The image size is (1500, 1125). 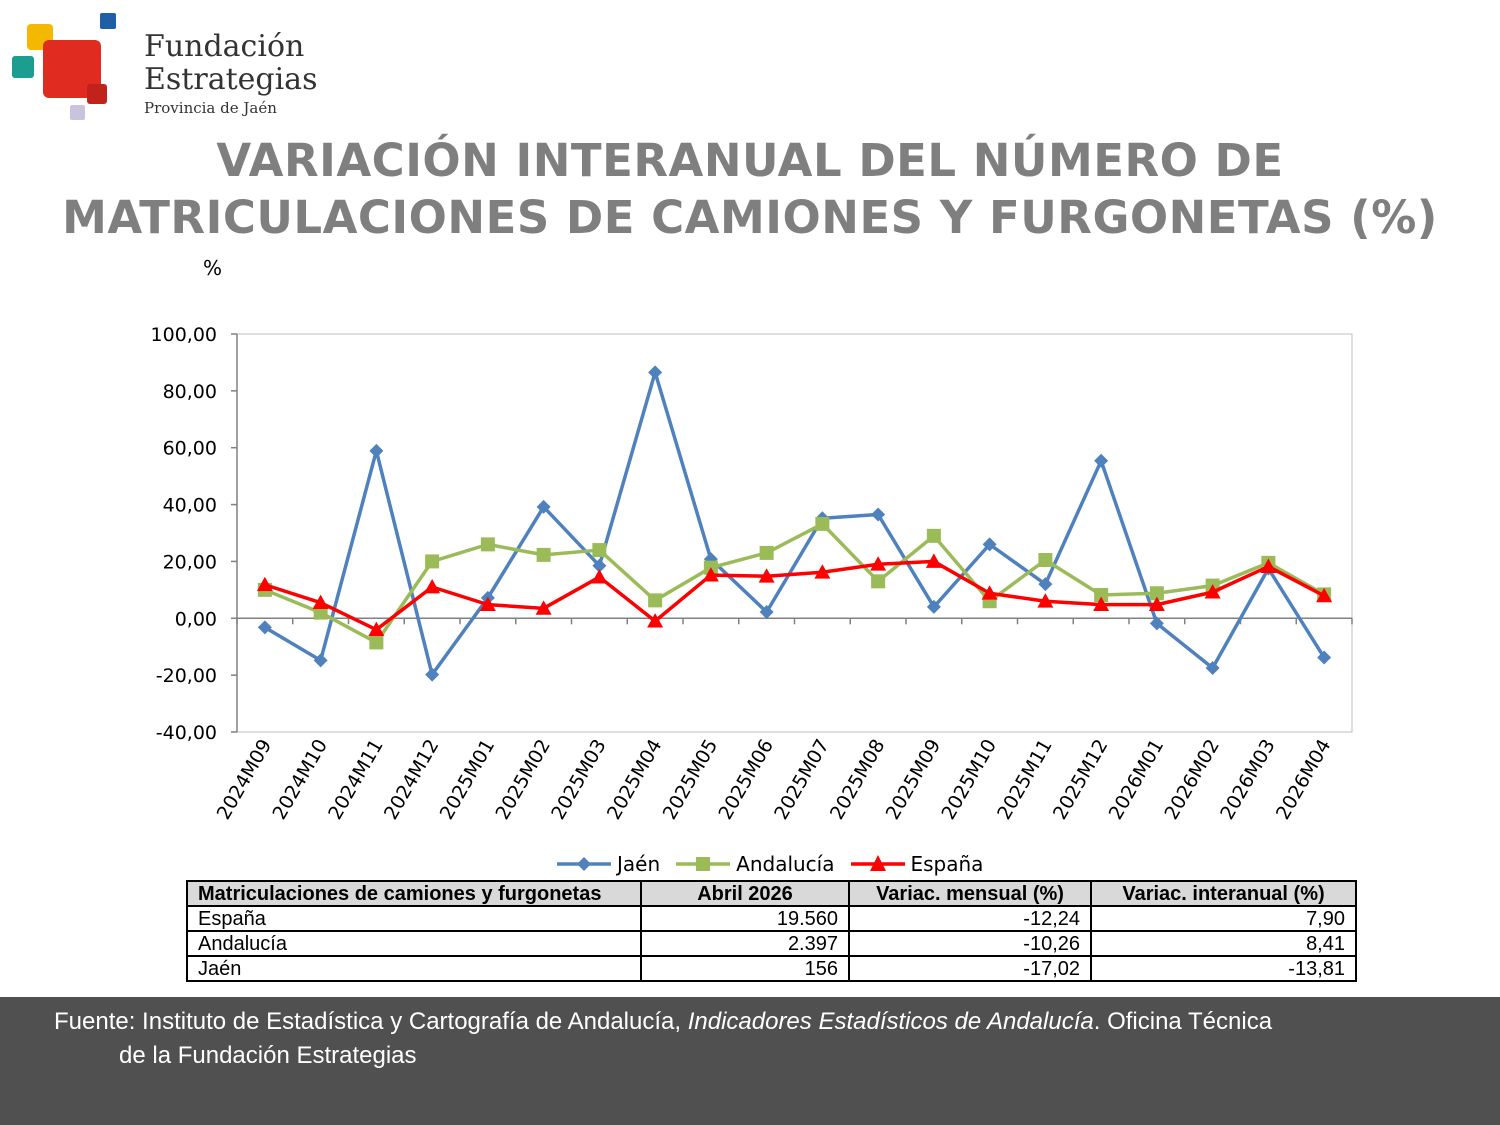 What do you see at coordinates (190, 449) in the screenshot?
I see `y-tick-label: 60,00` at bounding box center [190, 449].